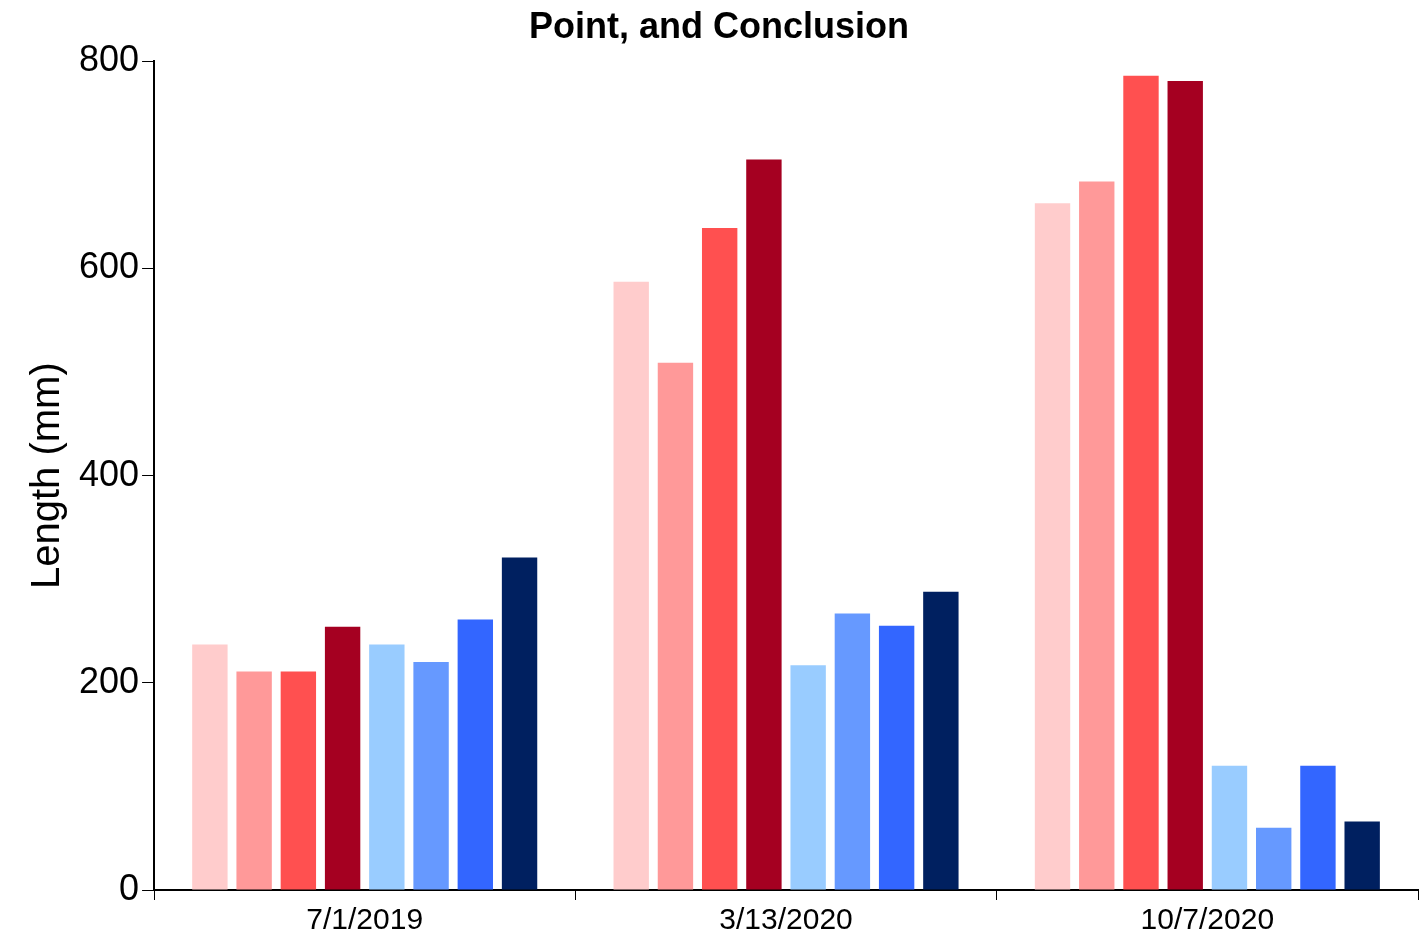  Describe the element at coordinates (719, 25) in the screenshot. I see `chart-title: Point, and Conclusion` at that location.